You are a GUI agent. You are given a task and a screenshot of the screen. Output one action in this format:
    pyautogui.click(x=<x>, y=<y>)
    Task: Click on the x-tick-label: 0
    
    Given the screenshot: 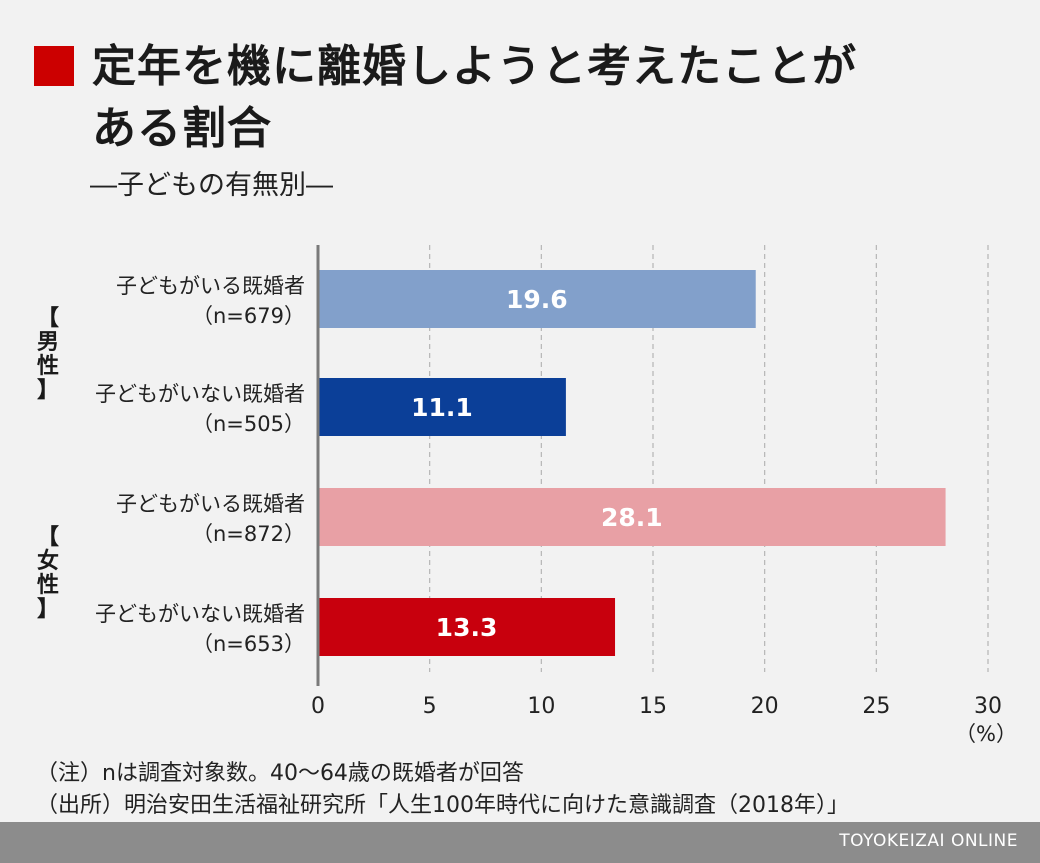 What is the action you would take?
    pyautogui.click(x=318, y=706)
    